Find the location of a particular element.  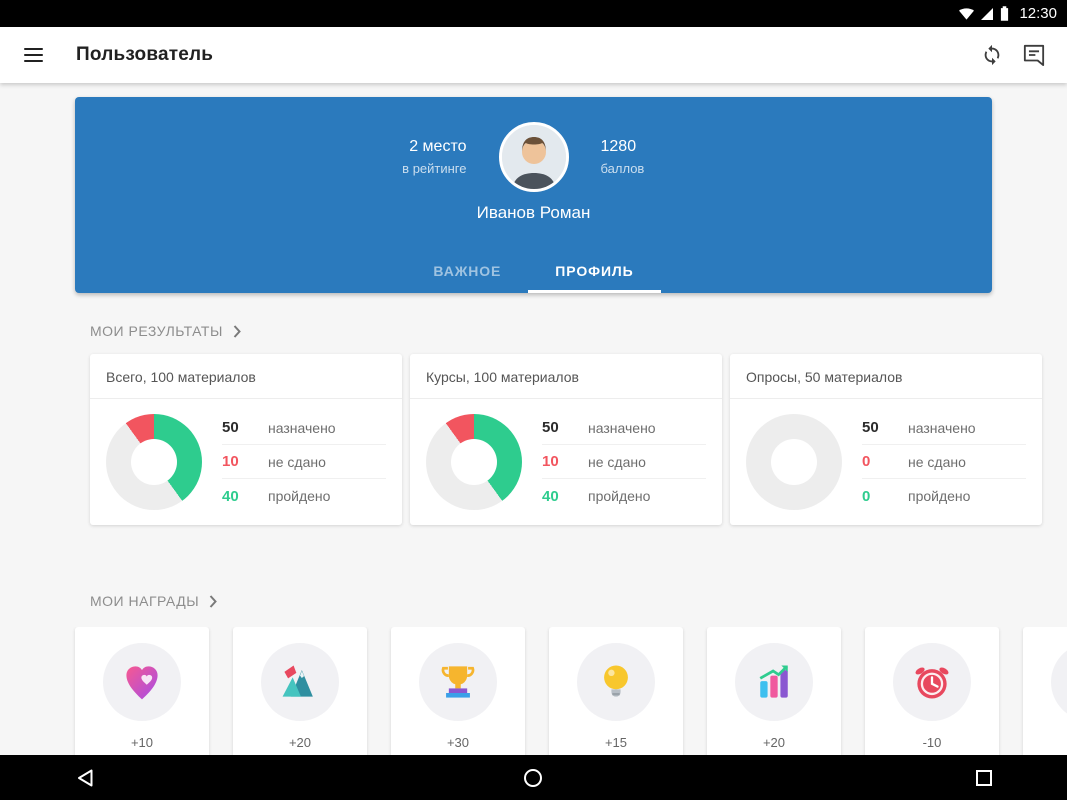

cellular-signal-icon is located at coordinates (987, 13).